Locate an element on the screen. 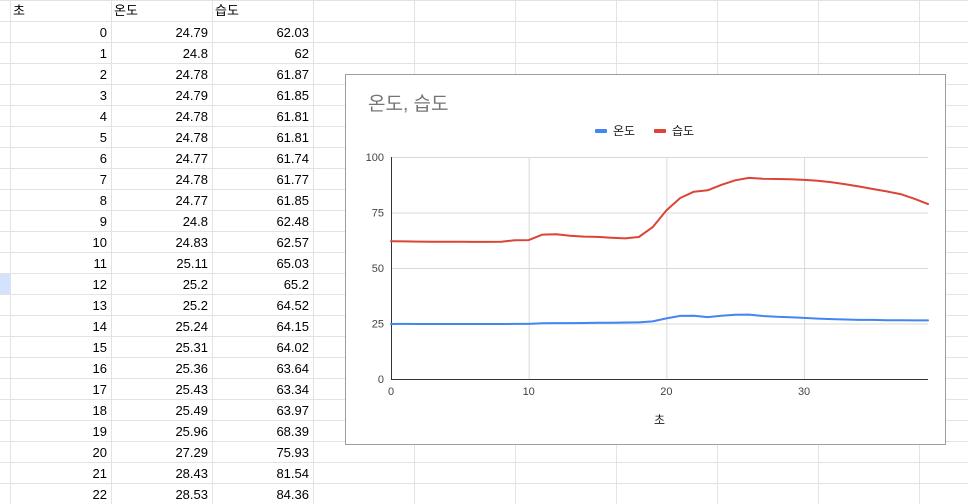 This screenshot has height=504, width=968. data-cell: 28.53 is located at coordinates (191, 494).